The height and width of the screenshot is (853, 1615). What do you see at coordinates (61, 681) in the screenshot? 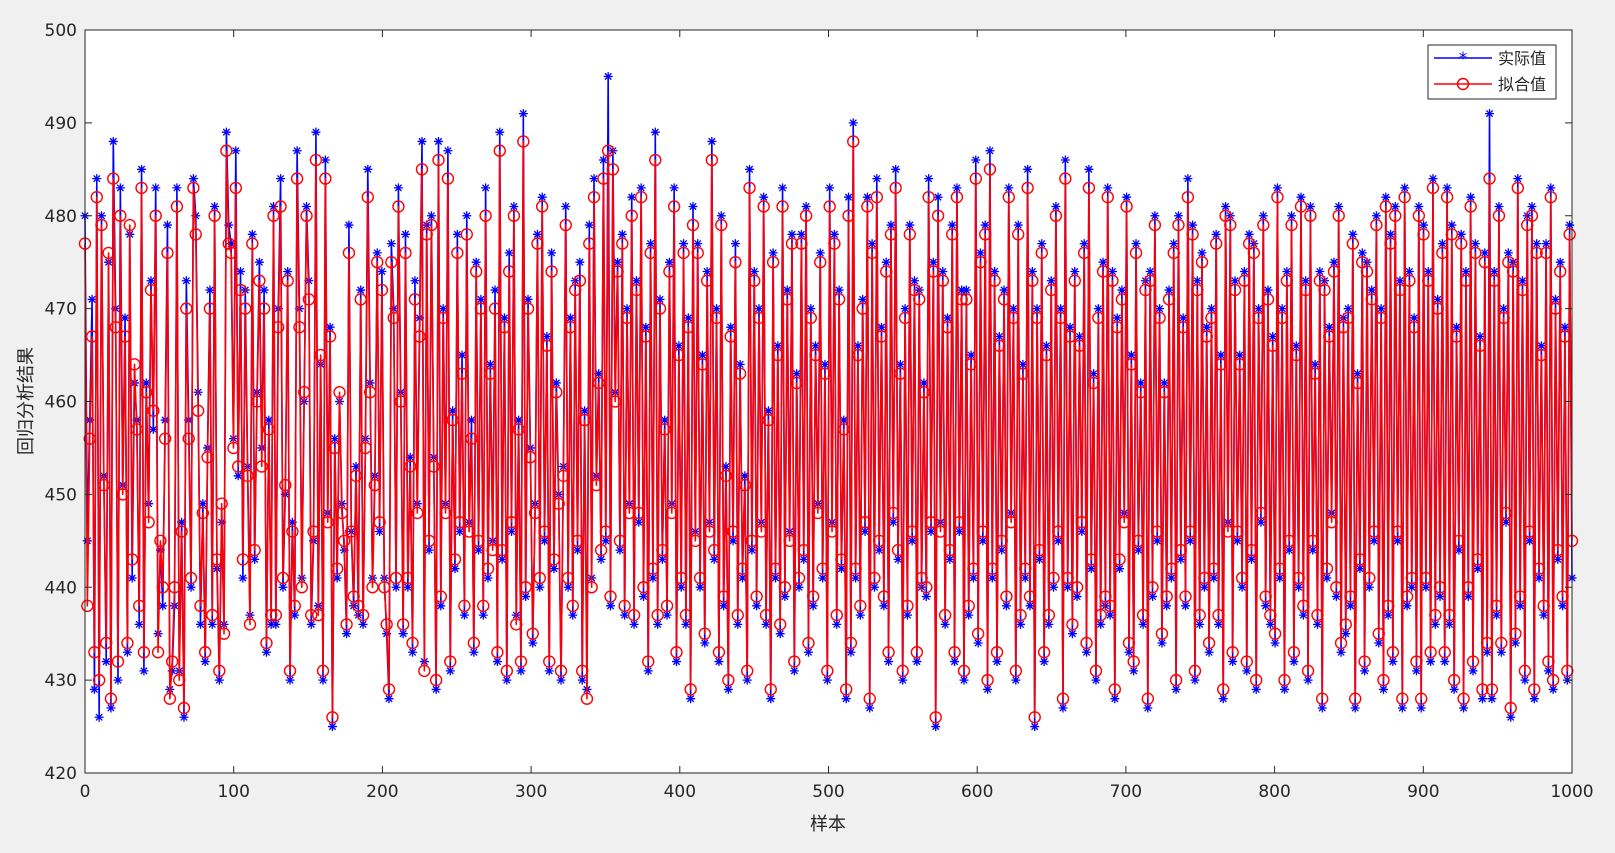
I see `y-tick-label: 430` at bounding box center [61, 681].